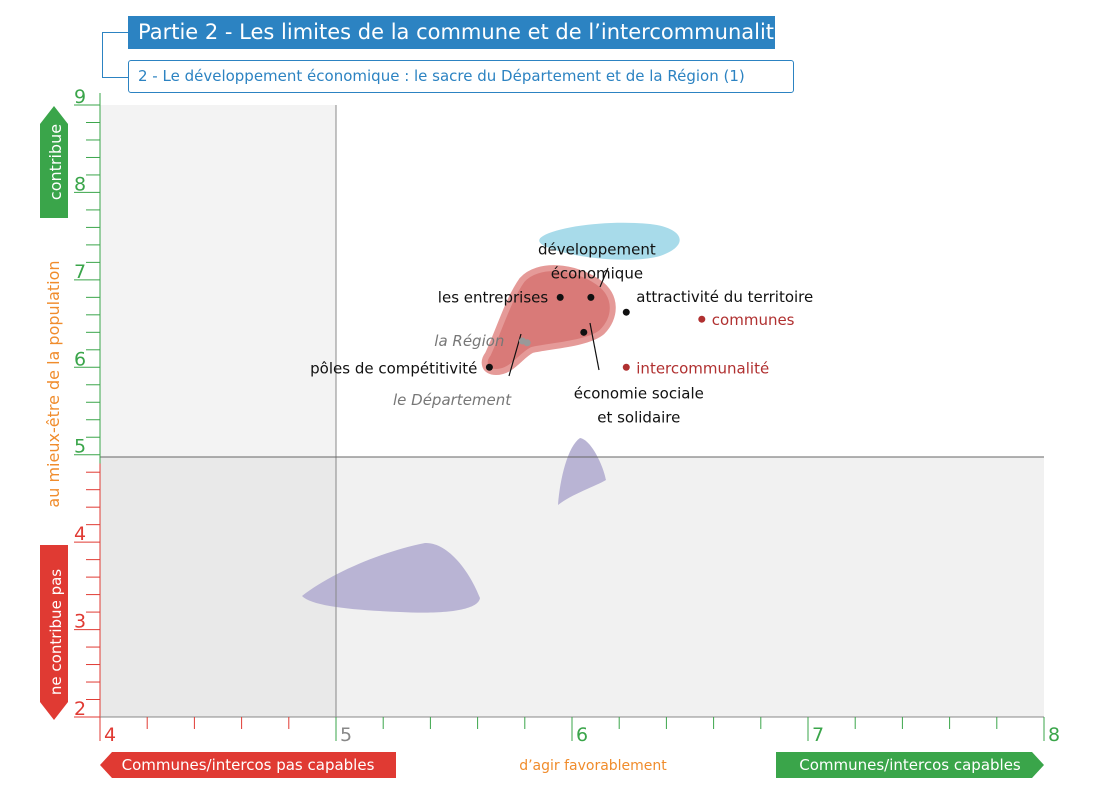  I want to click on y-tick-label: 3, so click(80, 622).